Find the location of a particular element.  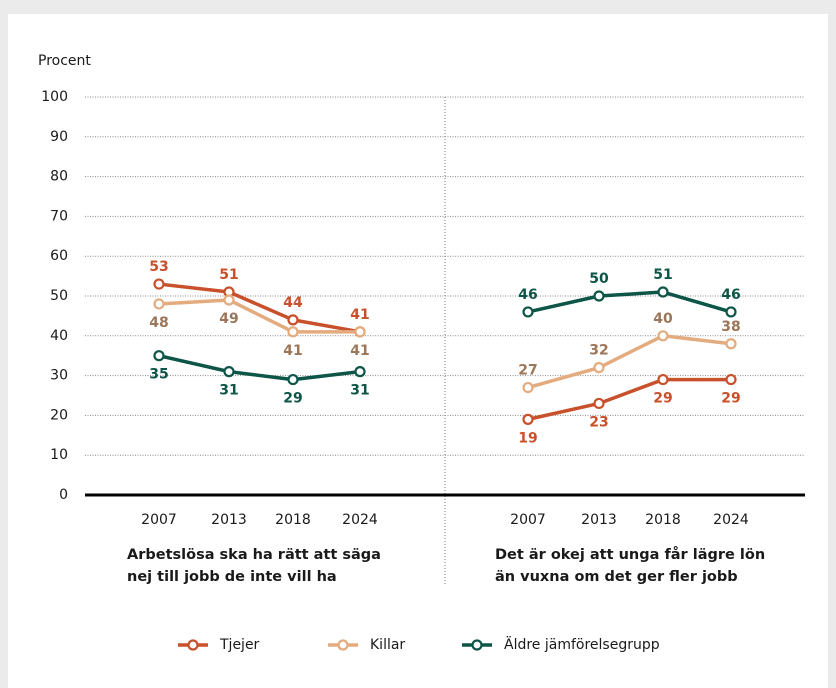

value-label: 19 is located at coordinates (527, 438).